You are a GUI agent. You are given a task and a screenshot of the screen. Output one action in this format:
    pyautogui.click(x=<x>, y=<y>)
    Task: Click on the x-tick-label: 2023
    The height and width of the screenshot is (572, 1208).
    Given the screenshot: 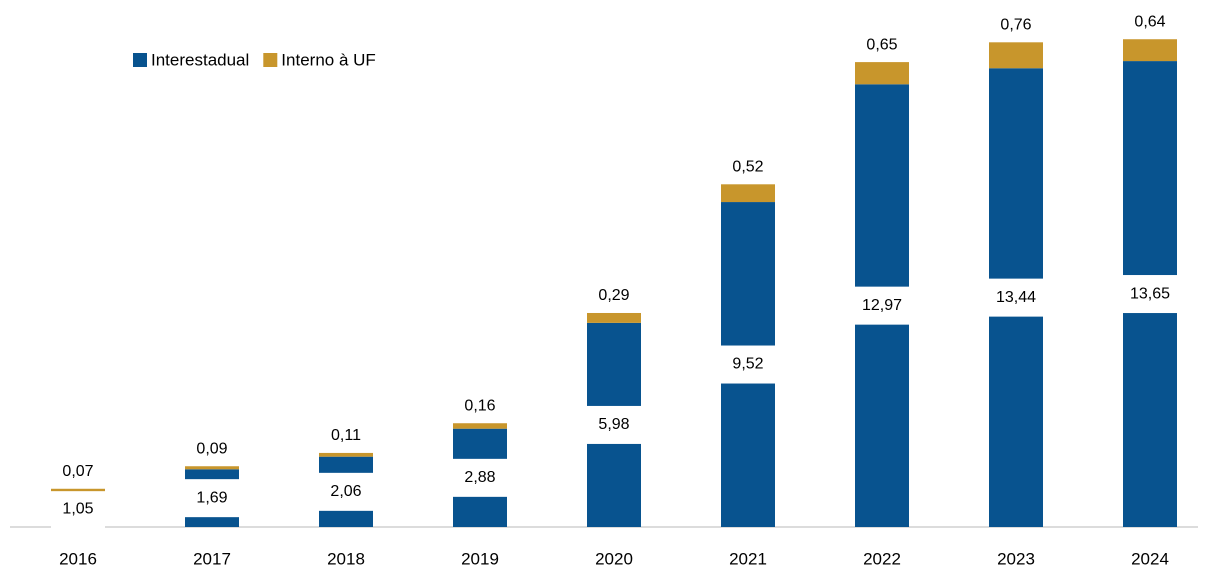 What is the action you would take?
    pyautogui.click(x=1016, y=558)
    